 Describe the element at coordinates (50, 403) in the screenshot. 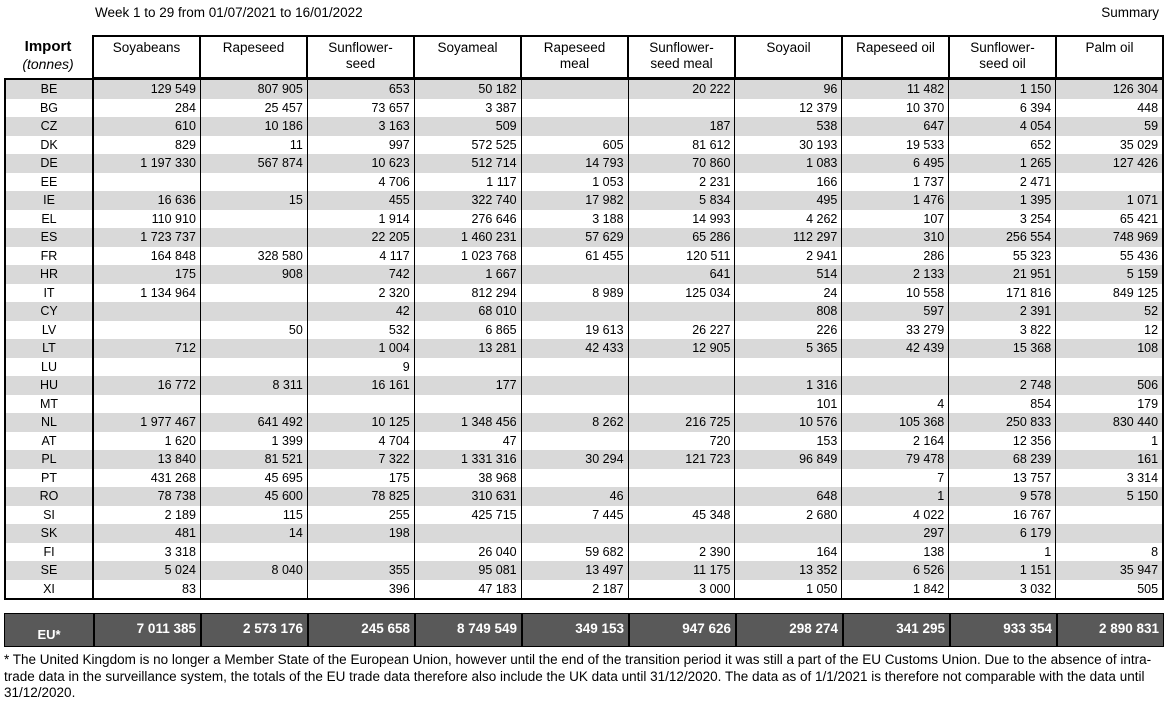

I see `country-code: MT` at that location.